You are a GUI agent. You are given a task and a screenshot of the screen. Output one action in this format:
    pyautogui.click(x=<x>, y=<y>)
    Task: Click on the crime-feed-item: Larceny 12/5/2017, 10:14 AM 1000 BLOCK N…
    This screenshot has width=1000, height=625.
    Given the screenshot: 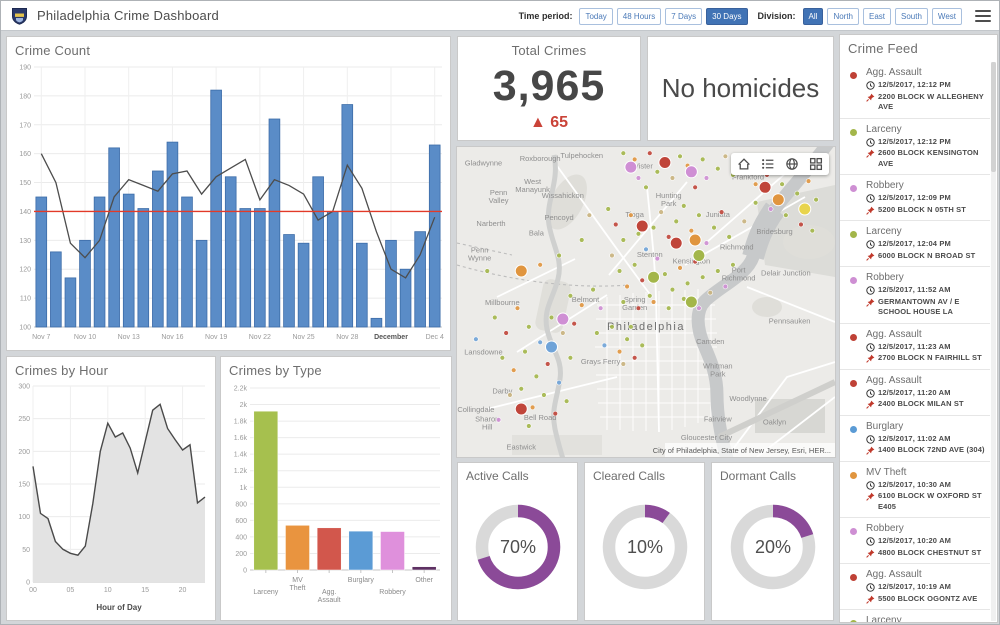 What is the action you would take?
    pyautogui.click(x=915, y=615)
    